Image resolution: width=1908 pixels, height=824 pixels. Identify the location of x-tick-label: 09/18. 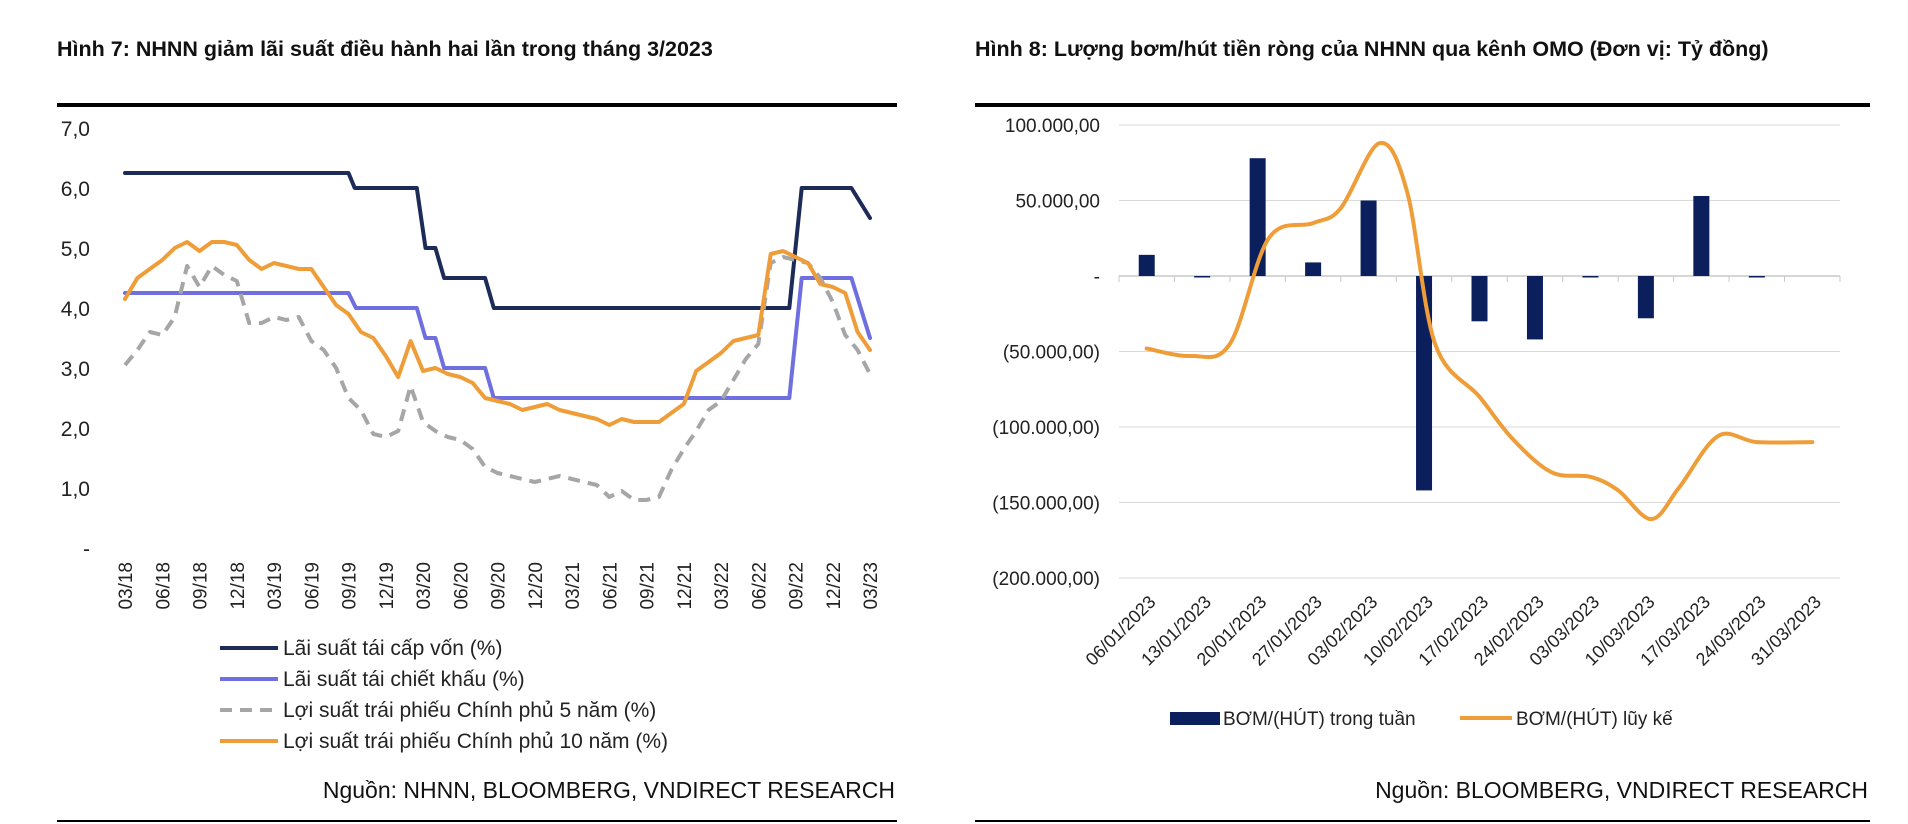
(201, 586).